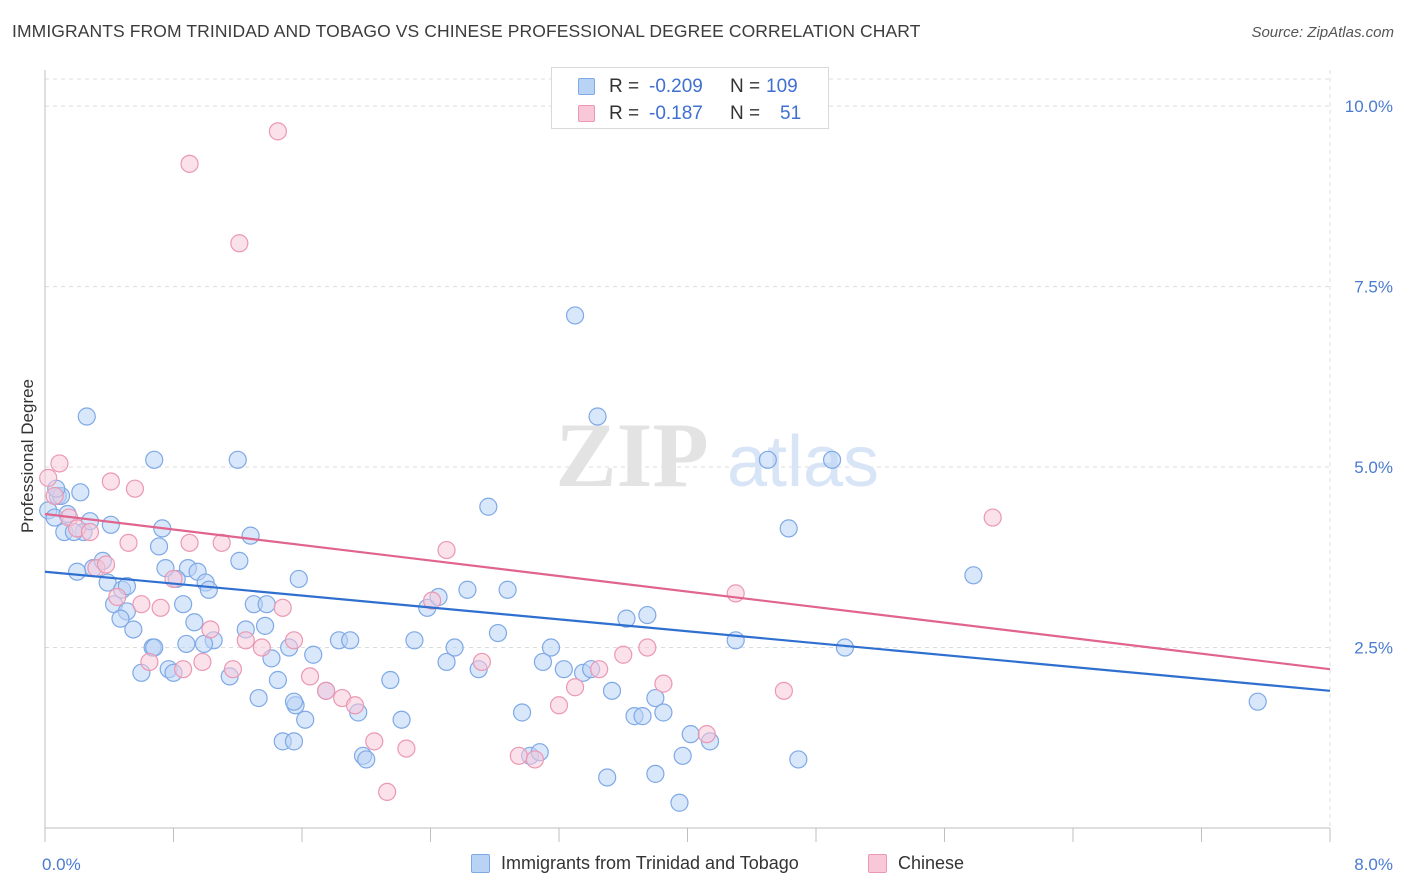 The image size is (1406, 892). I want to click on chinese-swatch, so click(586, 113).